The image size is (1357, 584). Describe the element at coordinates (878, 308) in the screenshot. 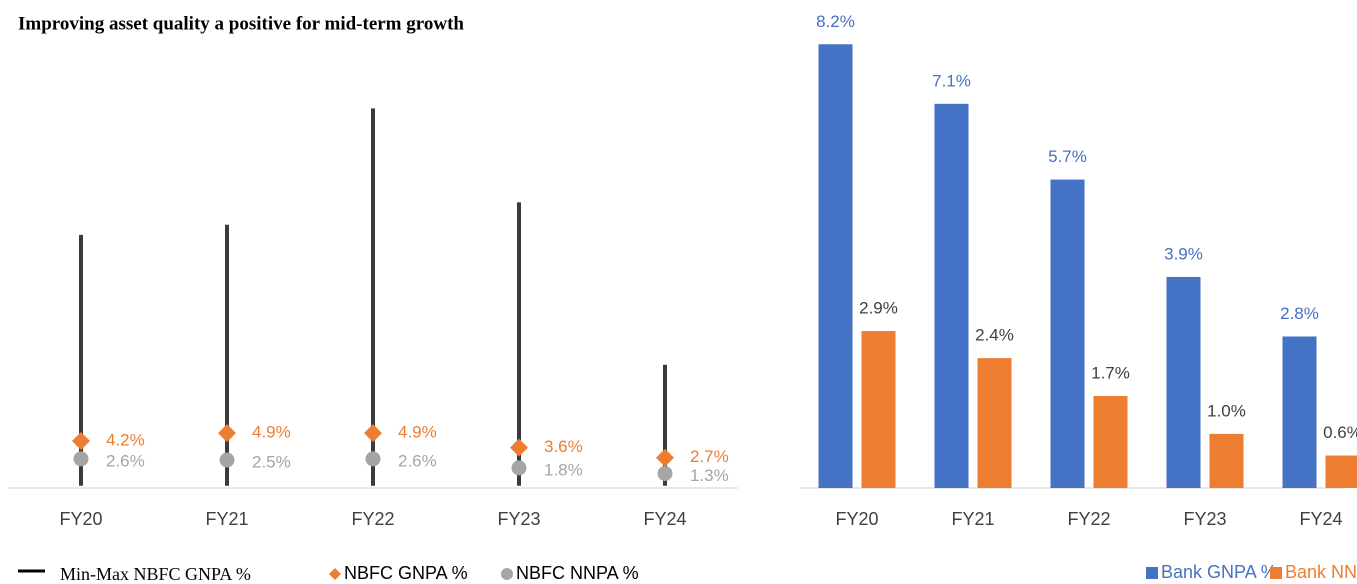

I see `data-label: 2.9%` at that location.